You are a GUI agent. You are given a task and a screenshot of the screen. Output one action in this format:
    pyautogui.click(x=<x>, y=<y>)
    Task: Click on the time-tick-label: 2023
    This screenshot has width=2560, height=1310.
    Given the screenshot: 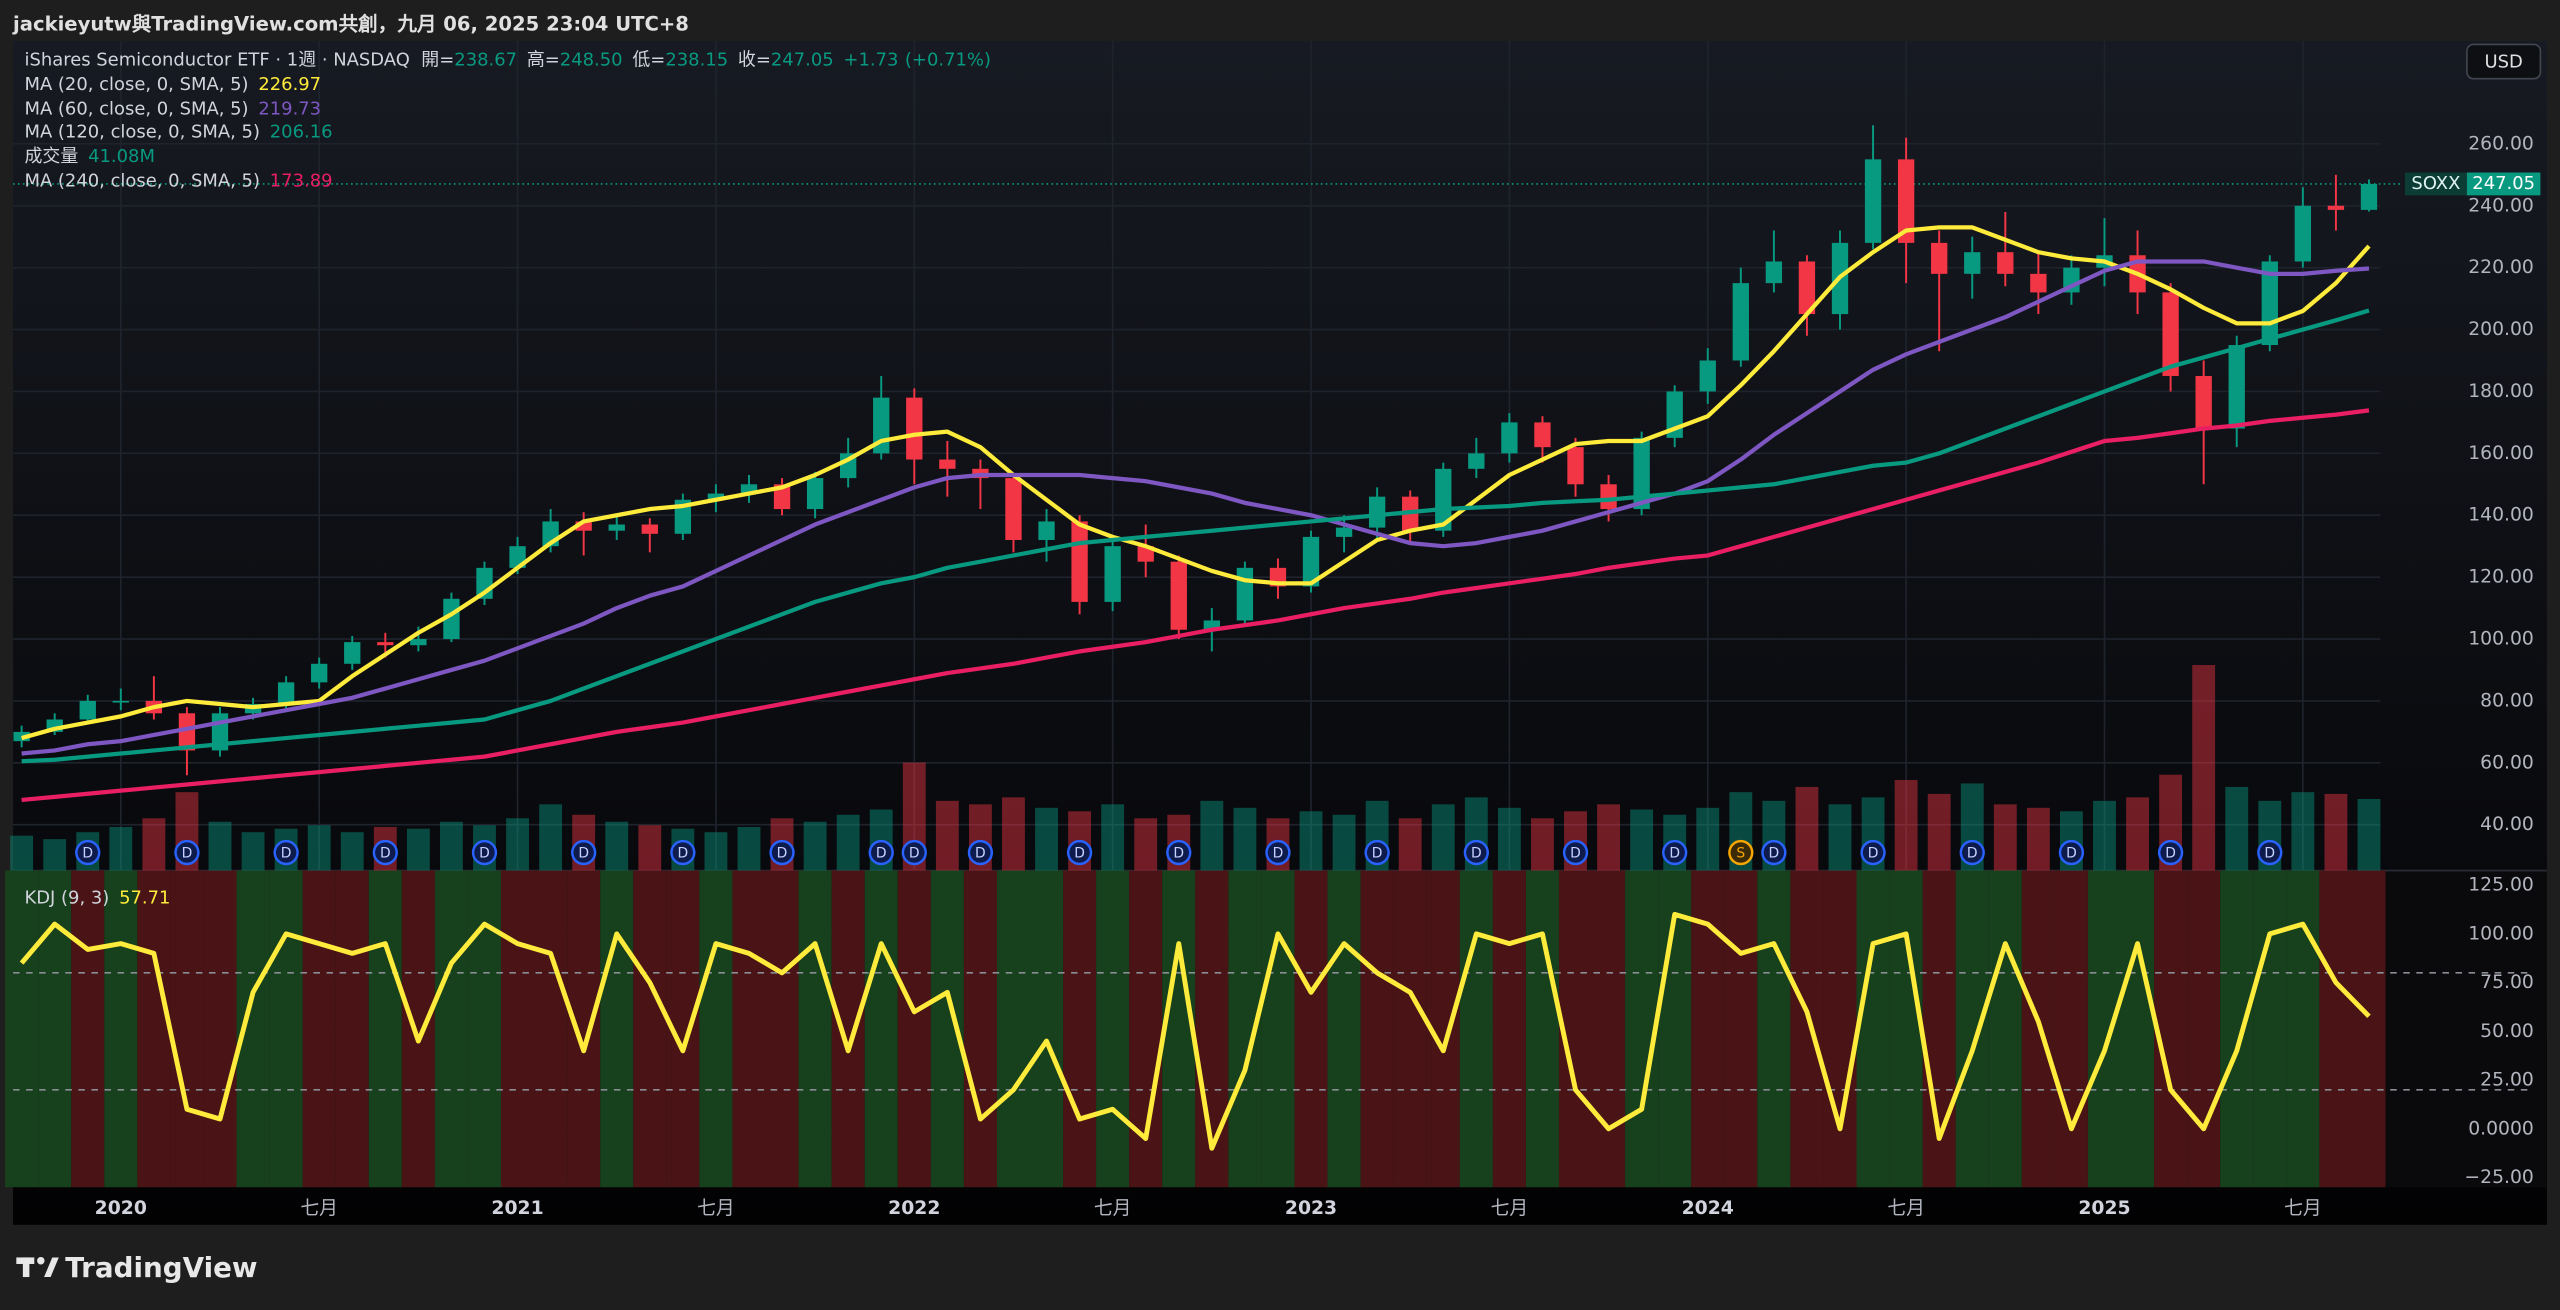 What is the action you would take?
    pyautogui.click(x=1311, y=1208)
    